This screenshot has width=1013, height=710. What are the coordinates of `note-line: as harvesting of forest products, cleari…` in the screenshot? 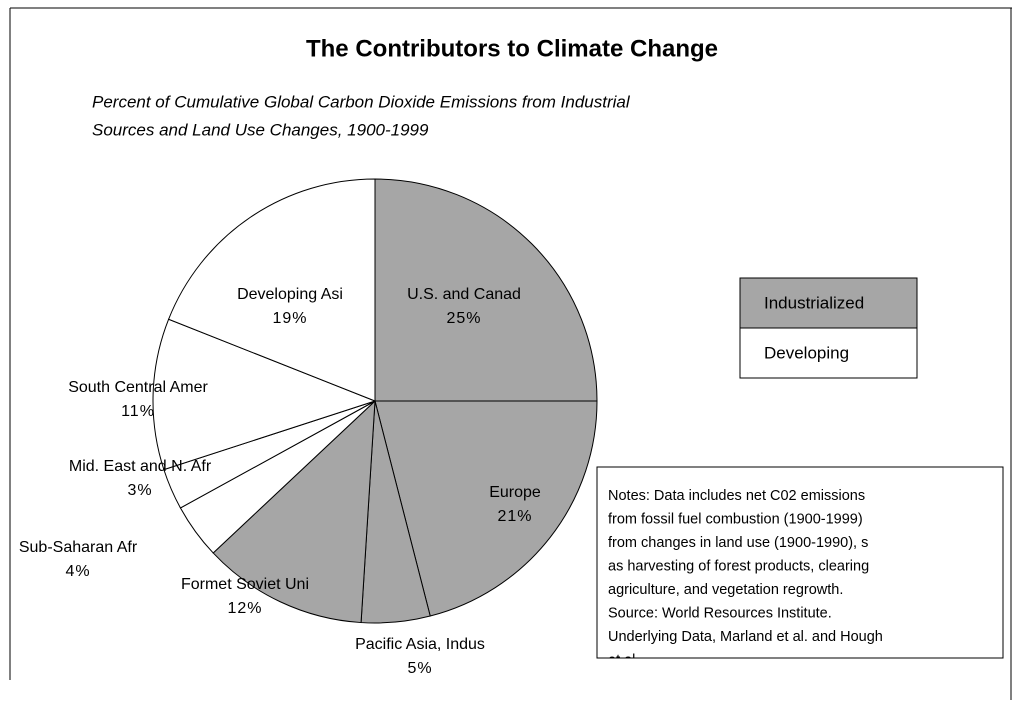 It's located at (738, 566).